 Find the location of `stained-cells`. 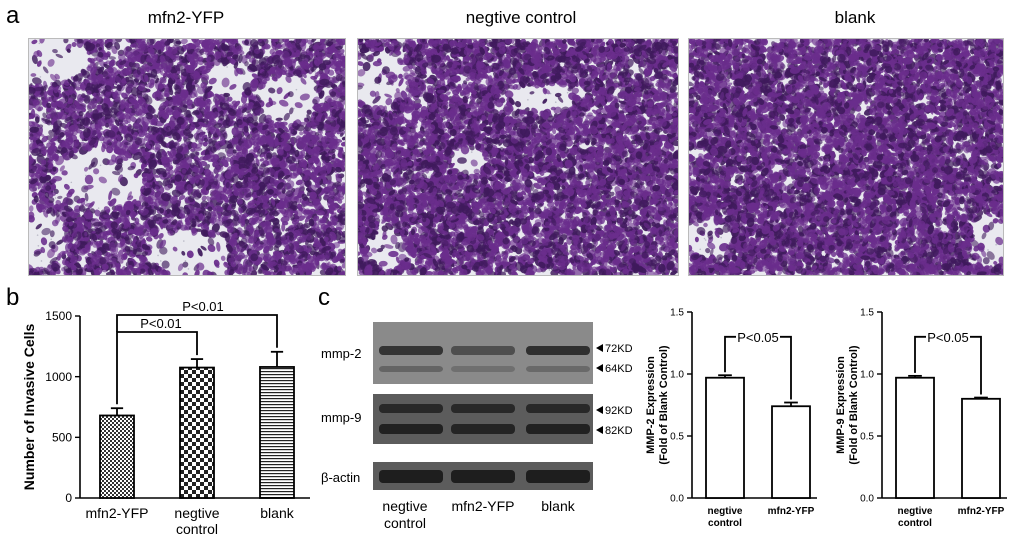

stained-cells is located at coordinates (187, 157).